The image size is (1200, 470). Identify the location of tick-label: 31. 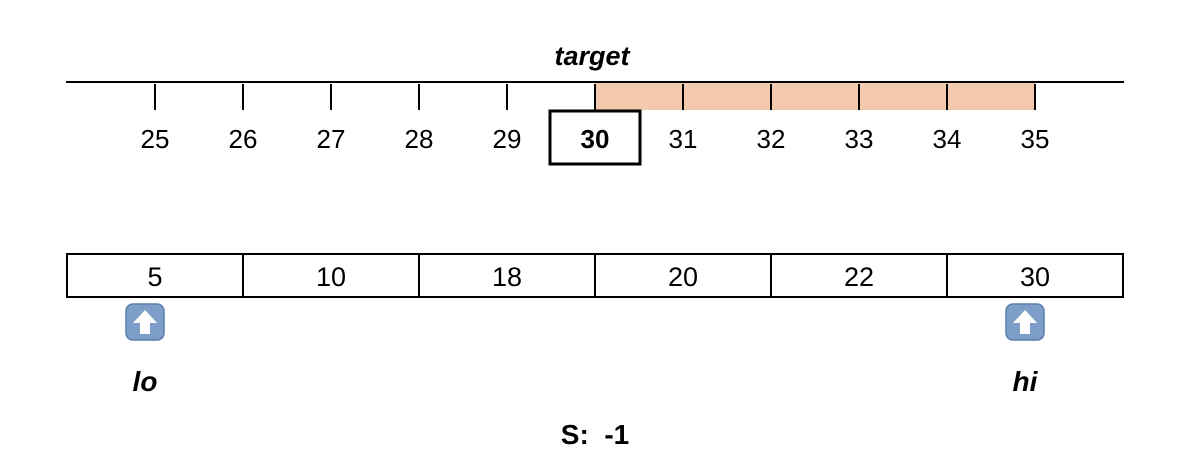
(683, 139).